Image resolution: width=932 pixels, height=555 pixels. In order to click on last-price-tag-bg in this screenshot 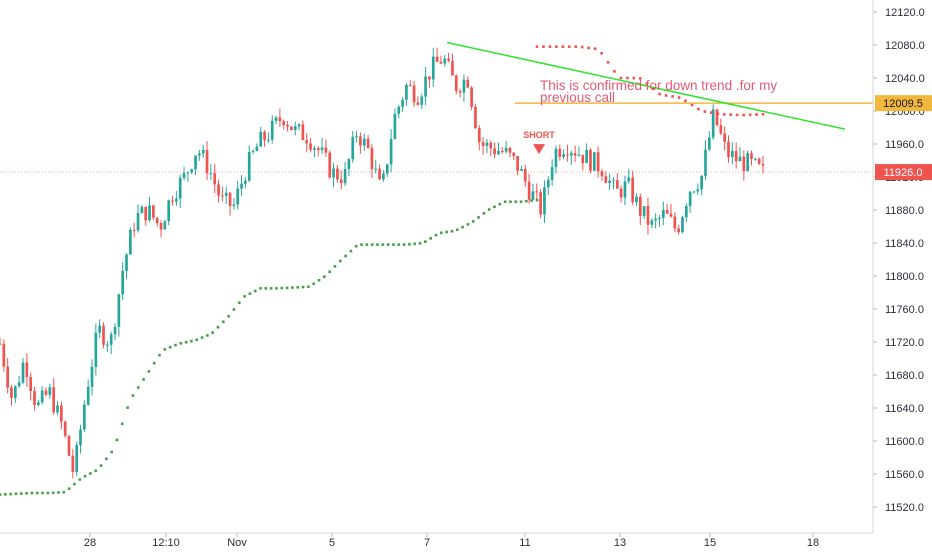, I will do `click(903, 172)`.